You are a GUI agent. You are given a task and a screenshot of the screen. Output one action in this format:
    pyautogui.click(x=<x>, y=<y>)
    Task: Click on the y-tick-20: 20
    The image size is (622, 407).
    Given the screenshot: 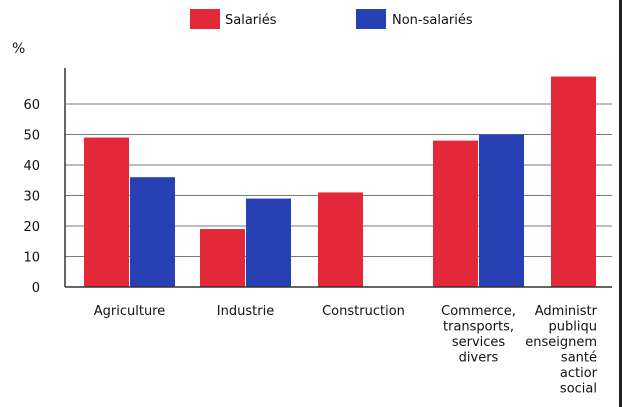 What is the action you would take?
    pyautogui.click(x=31, y=227)
    